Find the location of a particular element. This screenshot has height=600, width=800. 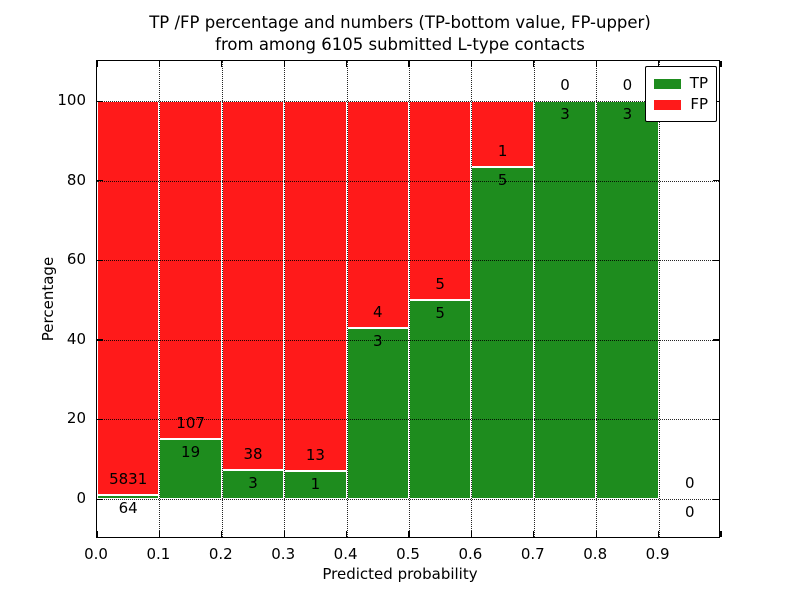

legend-label-tp: TP is located at coordinates (698, 83).